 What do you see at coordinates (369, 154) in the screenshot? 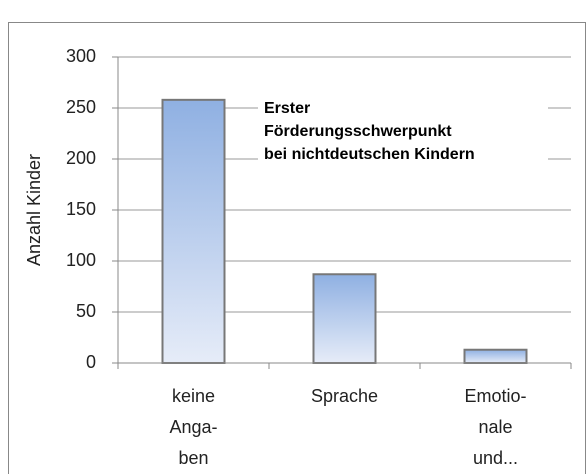
I see `annotation: bei nichtdeutschen Kindern` at bounding box center [369, 154].